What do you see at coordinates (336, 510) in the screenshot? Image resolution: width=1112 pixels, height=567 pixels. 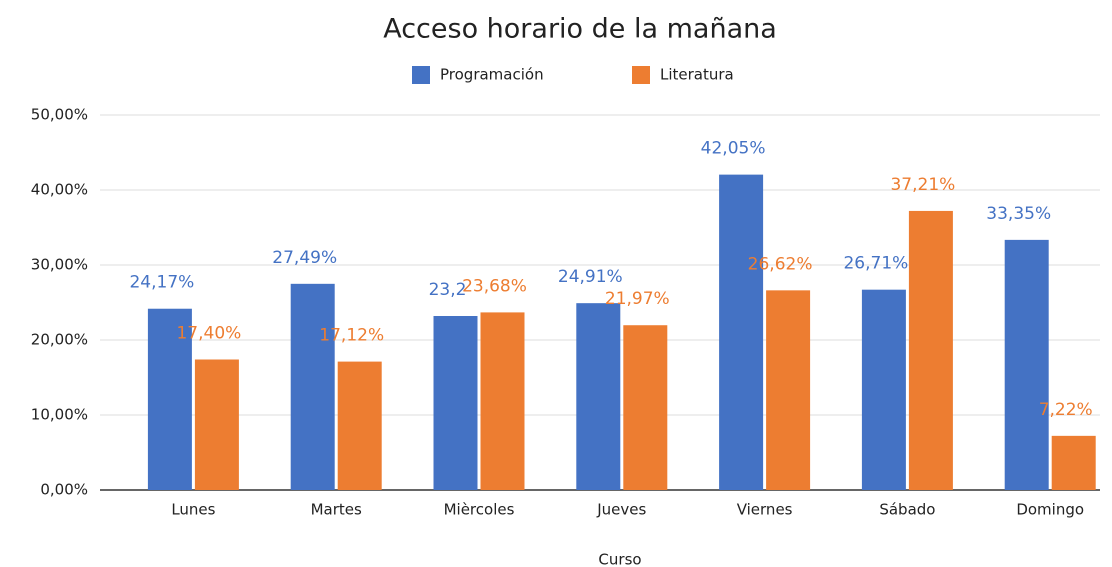 I see `x-tick-label: Martes` at bounding box center [336, 510].